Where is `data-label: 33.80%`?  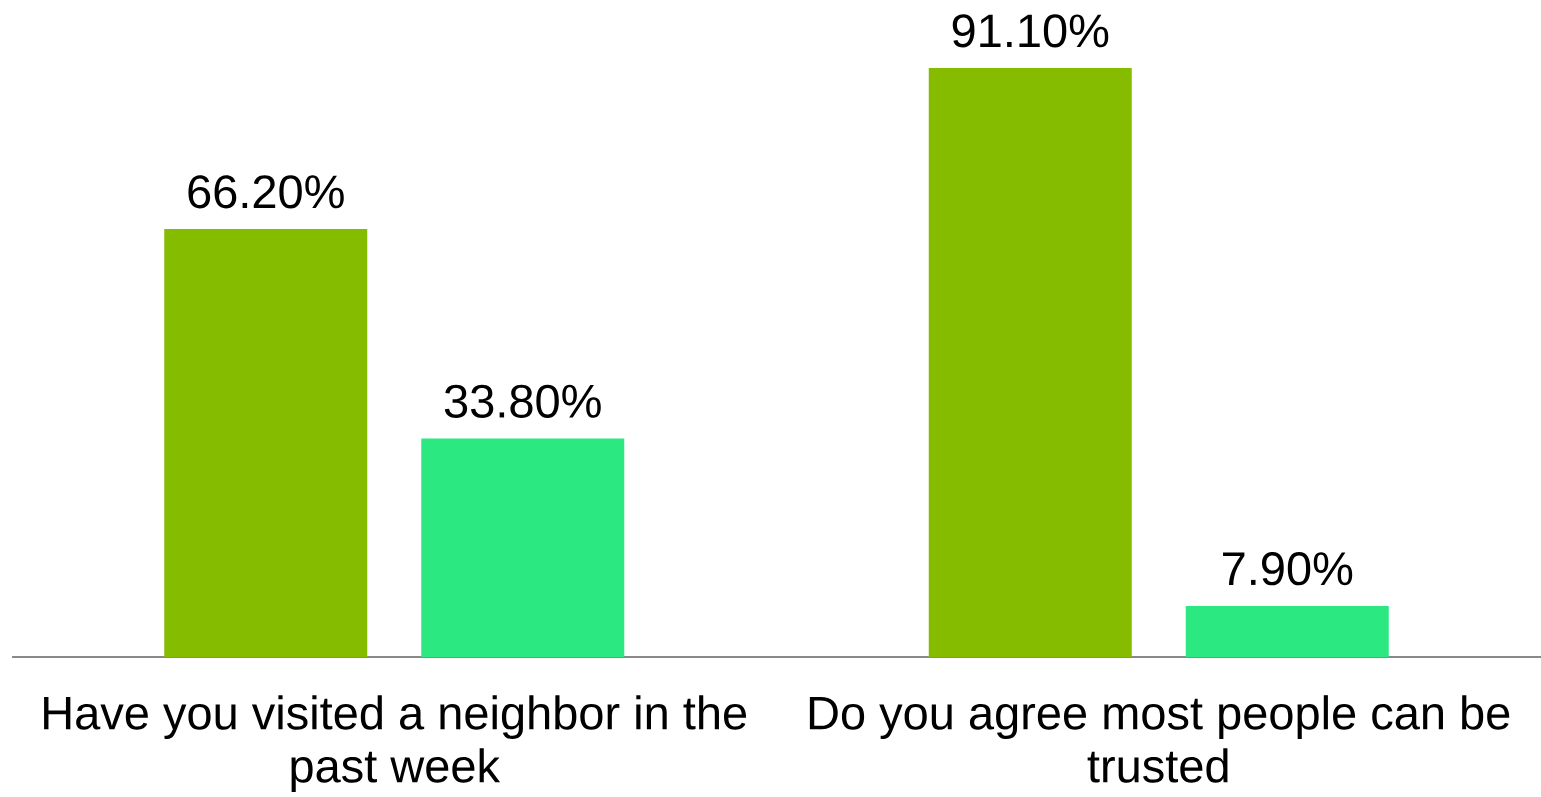
data-label: 33.80% is located at coordinates (522, 401).